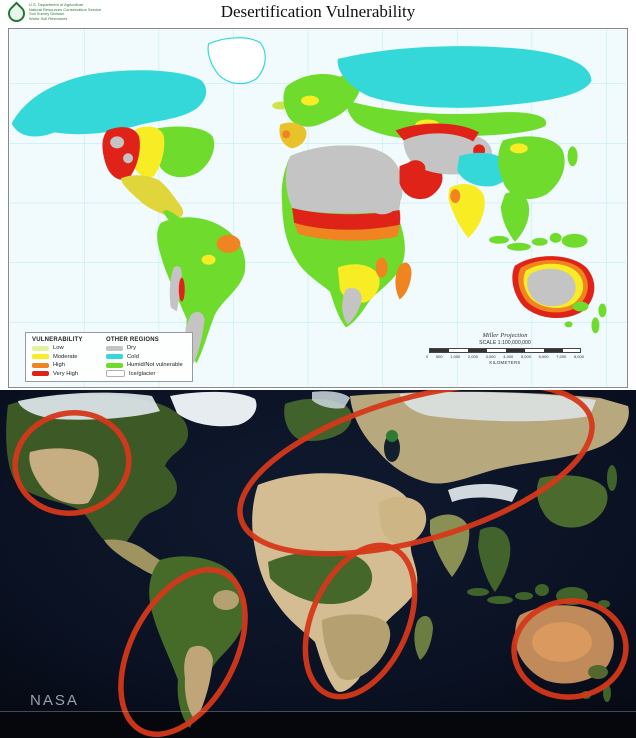 The height and width of the screenshot is (738, 636). I want to click on sat-scandinavia-snow, so click(331, 400).